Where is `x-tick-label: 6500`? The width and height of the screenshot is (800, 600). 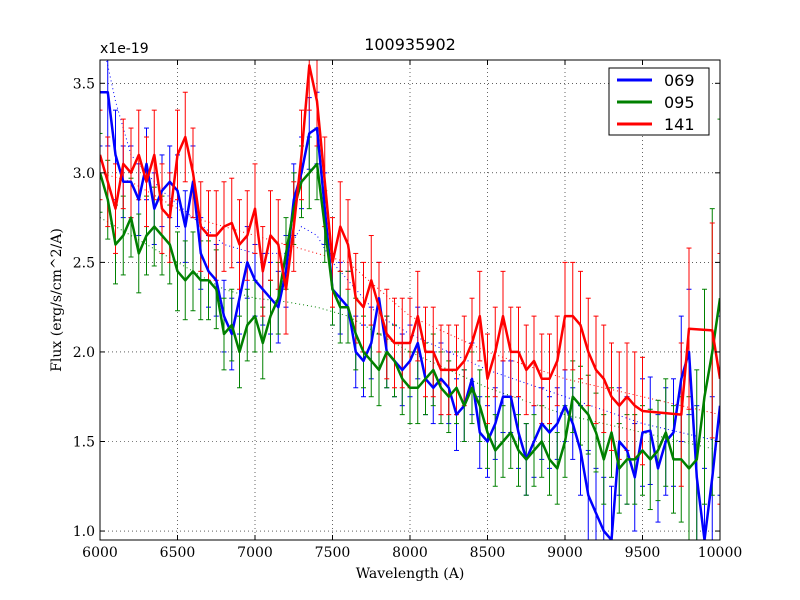
x-tick-label: 6500 is located at coordinates (178, 553).